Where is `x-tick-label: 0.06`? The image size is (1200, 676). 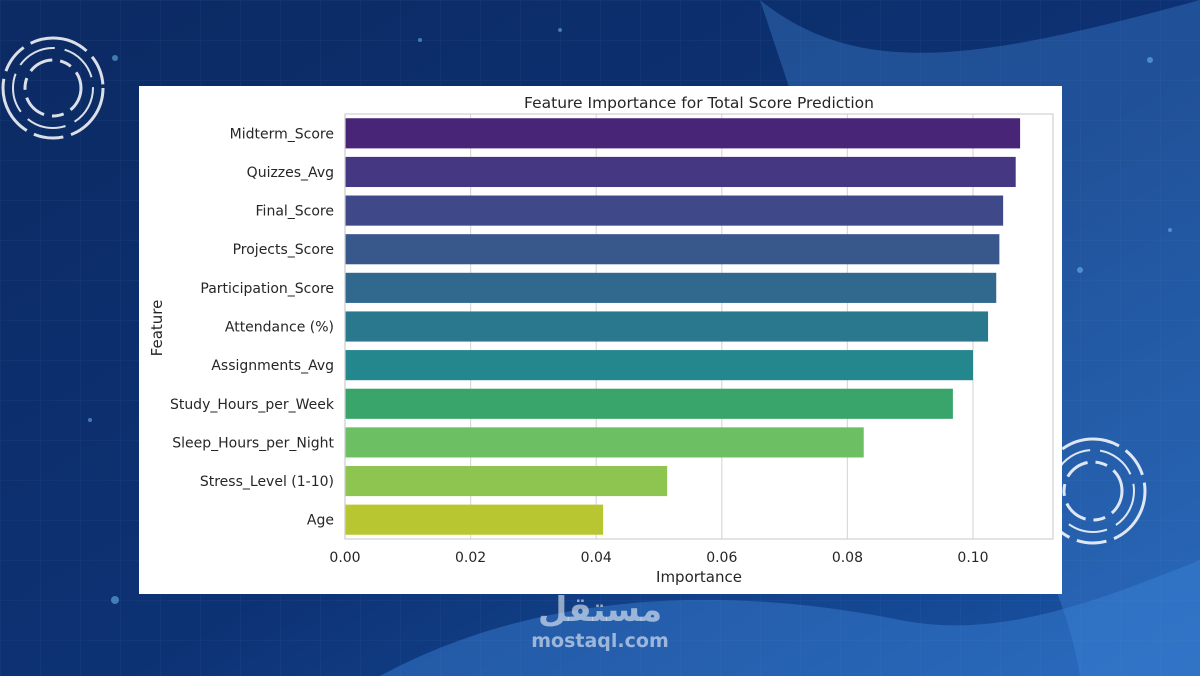
x-tick-label: 0.06 is located at coordinates (721, 558).